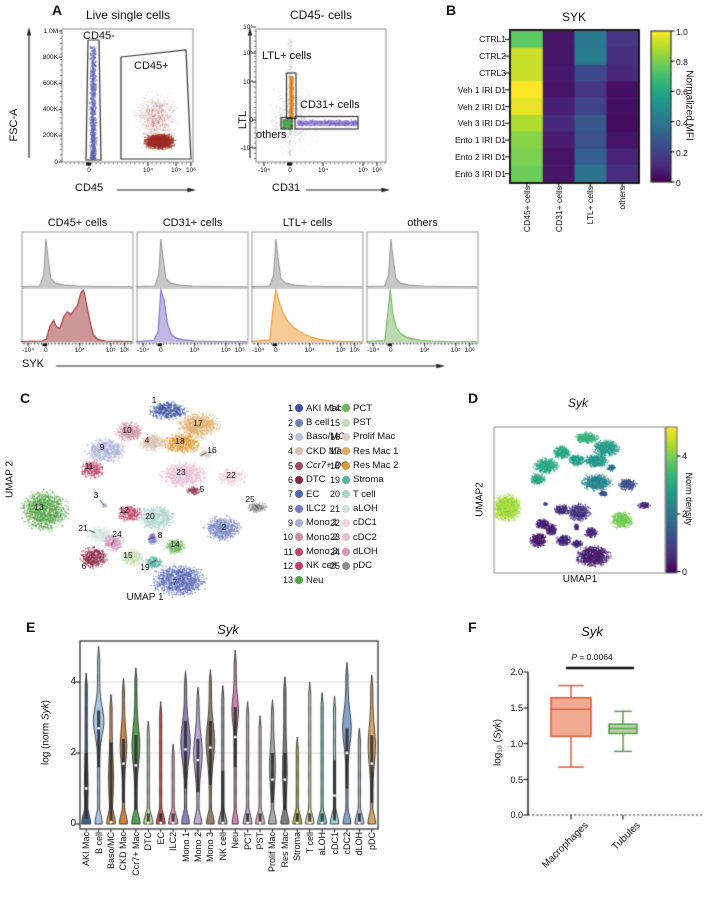 This screenshot has width=708, height=900. I want to click on legend-item-label: EC, so click(313, 494).